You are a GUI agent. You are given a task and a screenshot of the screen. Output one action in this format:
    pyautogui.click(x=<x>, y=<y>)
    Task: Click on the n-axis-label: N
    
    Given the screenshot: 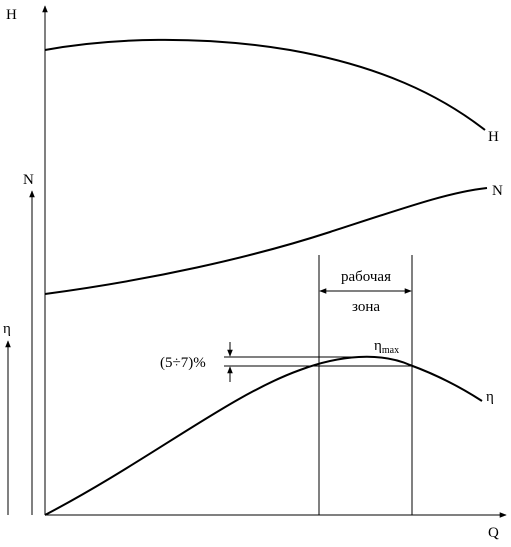 What is the action you would take?
    pyautogui.click(x=28, y=180)
    